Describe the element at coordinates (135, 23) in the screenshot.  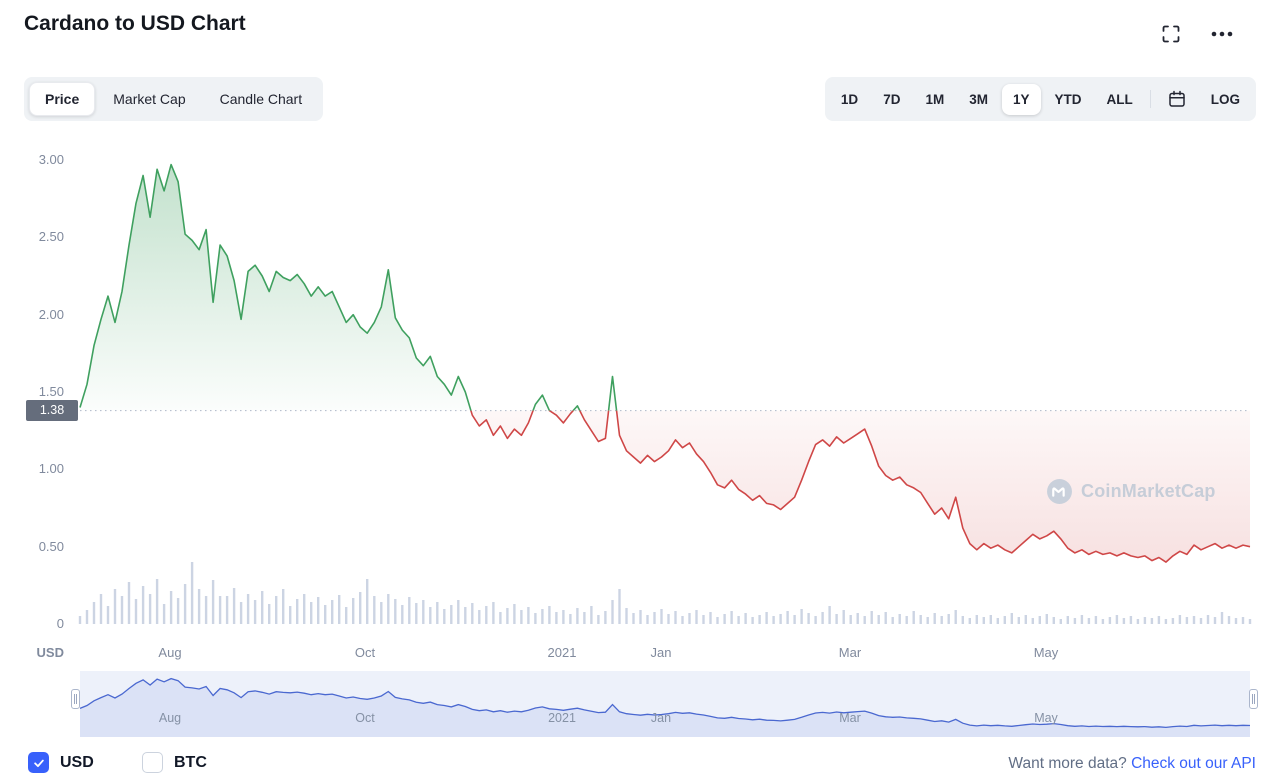
I see `page-title: Cardano to USD Chart` at that location.